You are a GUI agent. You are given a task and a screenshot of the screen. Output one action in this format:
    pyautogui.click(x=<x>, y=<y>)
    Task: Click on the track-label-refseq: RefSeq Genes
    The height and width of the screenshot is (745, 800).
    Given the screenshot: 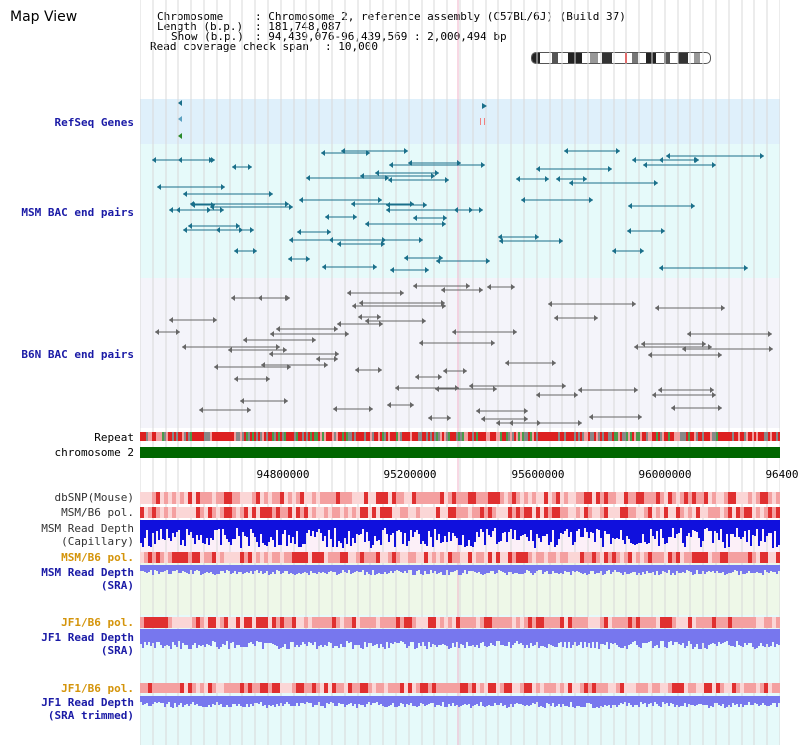 What is the action you would take?
    pyautogui.click(x=94, y=122)
    